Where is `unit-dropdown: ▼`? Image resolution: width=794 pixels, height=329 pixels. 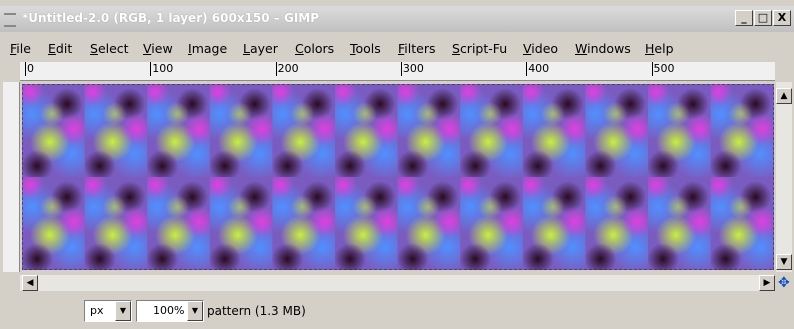
unit-dropdown: ▼ is located at coordinates (123, 311).